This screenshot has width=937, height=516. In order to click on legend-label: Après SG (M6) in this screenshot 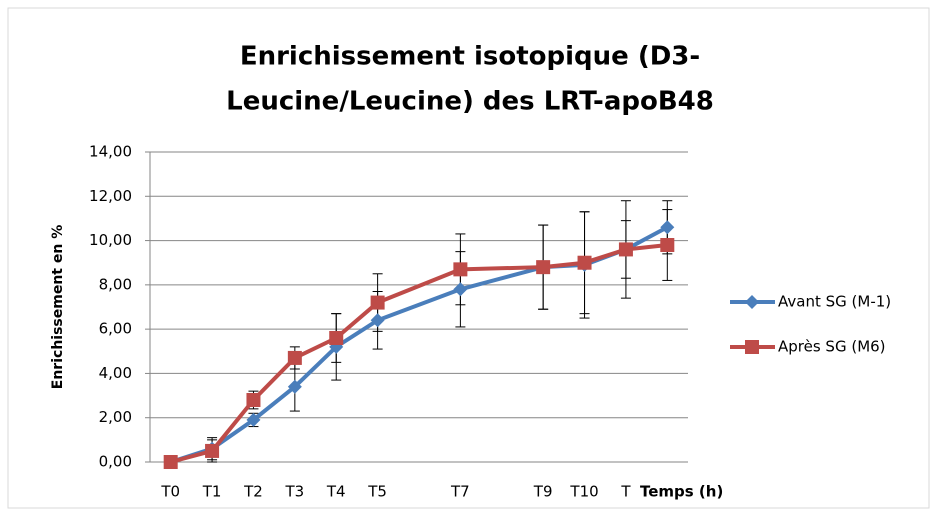, I will do `click(832, 347)`.